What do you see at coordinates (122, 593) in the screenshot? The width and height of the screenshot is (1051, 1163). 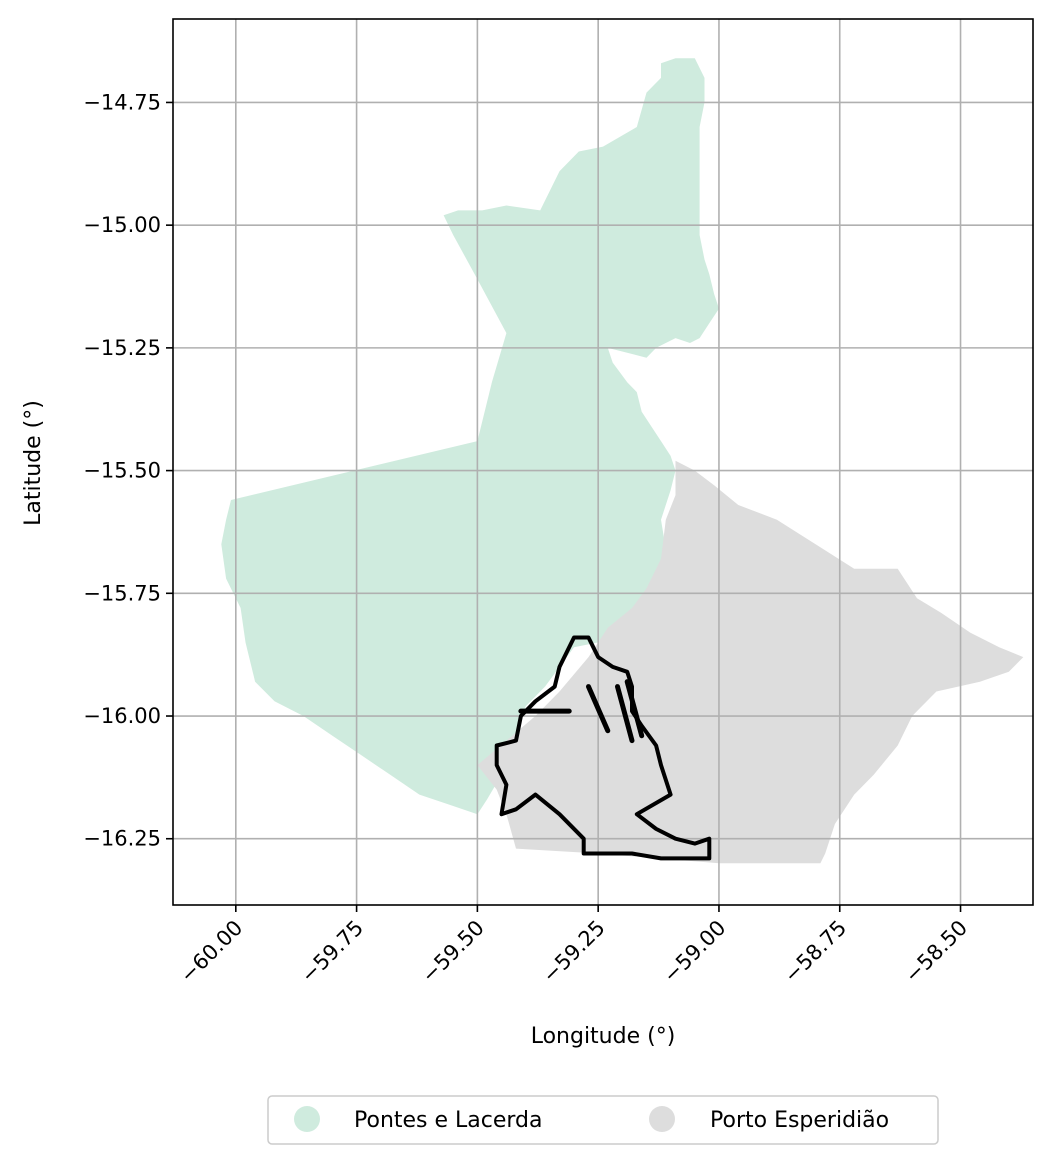 I see `y-tick-label: −15.75` at bounding box center [122, 593].